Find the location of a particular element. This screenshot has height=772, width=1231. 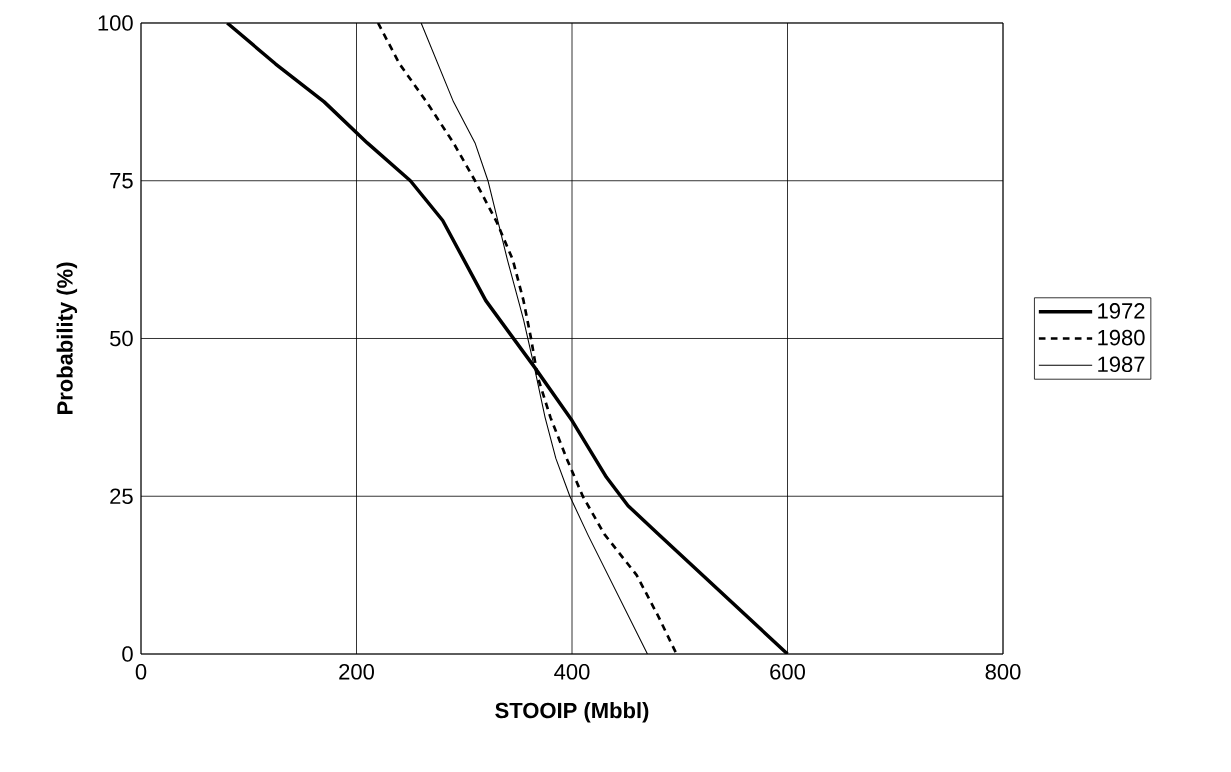

y-axis-title: Probability (%) is located at coordinates (67, 338).